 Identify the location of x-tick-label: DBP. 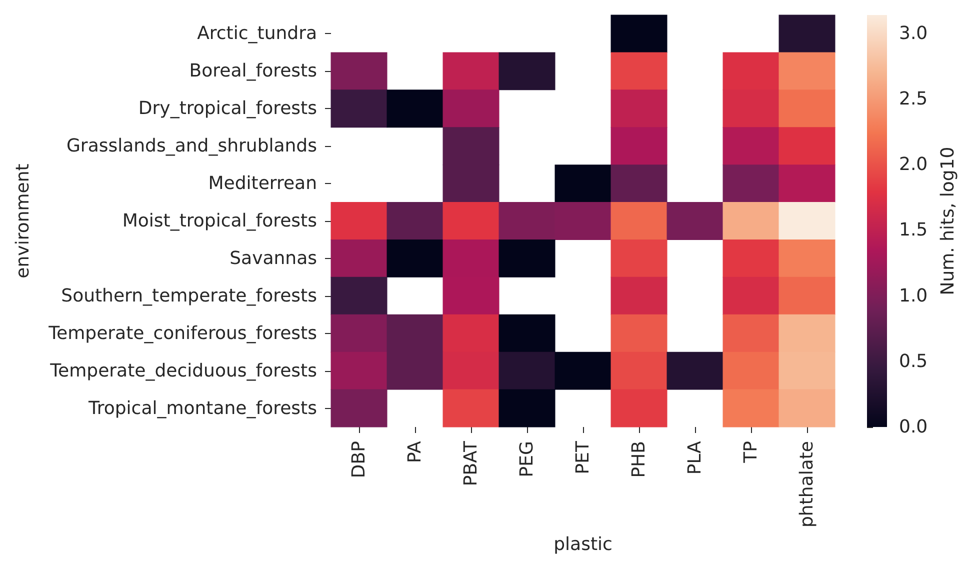
(359, 459).